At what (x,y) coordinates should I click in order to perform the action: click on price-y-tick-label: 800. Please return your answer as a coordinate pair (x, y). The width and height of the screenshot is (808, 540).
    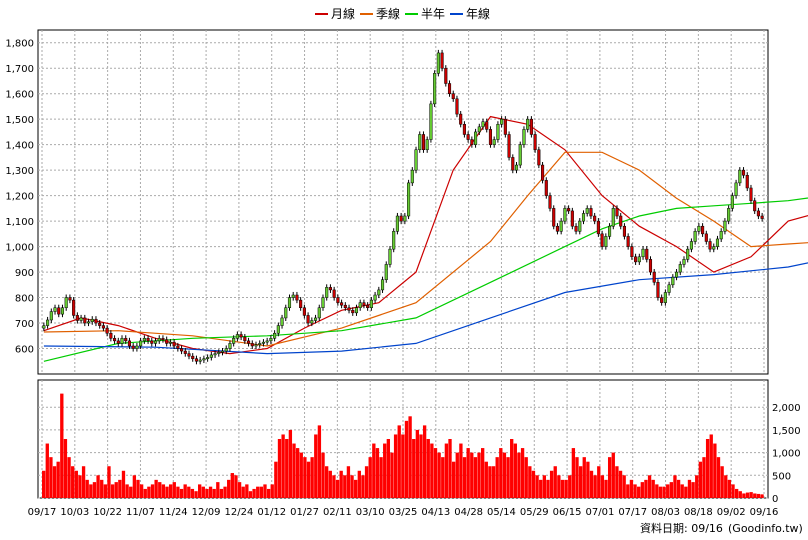
    Looking at the image, I should click on (24, 299).